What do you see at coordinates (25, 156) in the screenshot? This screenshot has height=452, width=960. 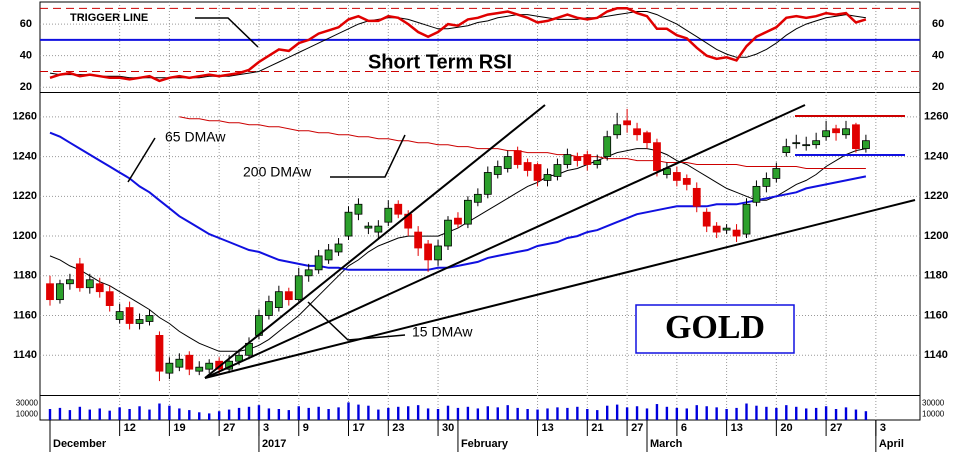 I see `y-tick-label: 1240` at bounding box center [25, 156].